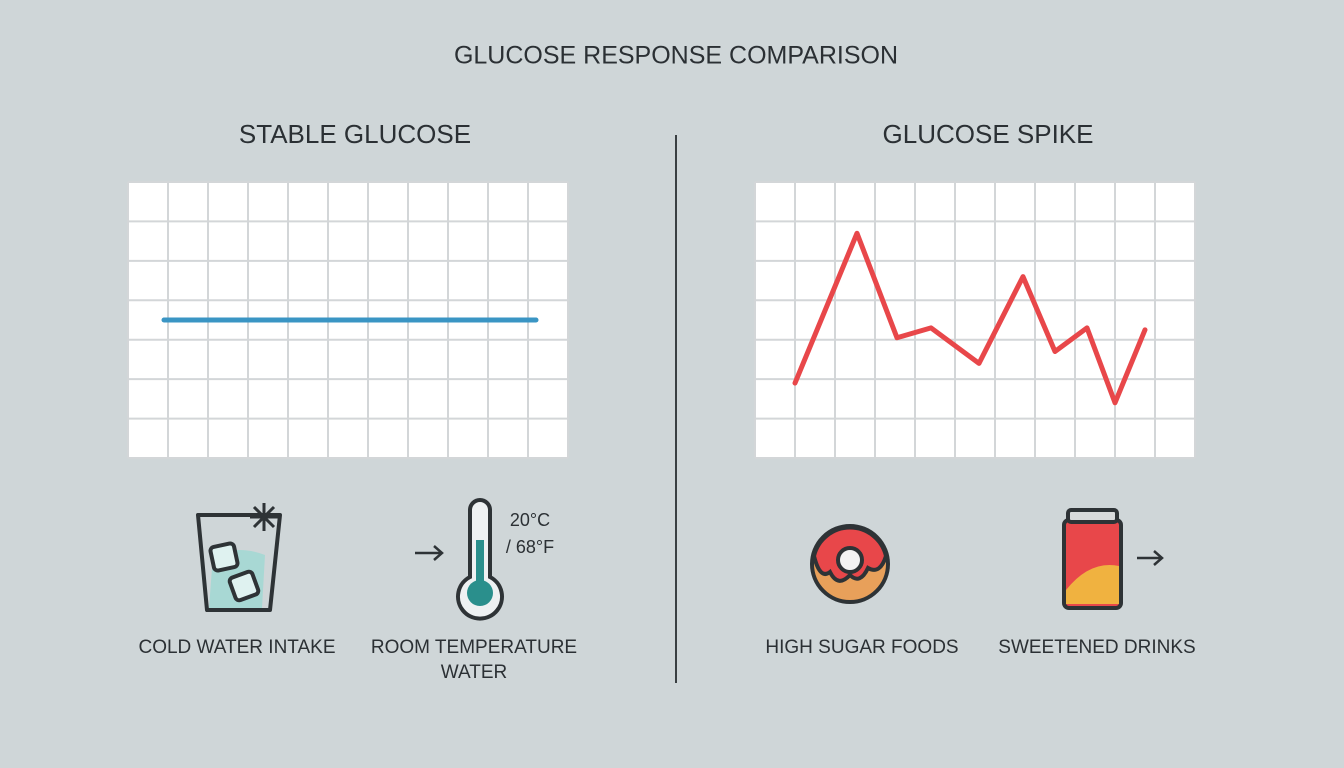 This screenshot has height=768, width=1344. What do you see at coordinates (355, 134) in the screenshot?
I see `chart-title: STABLE GLUCOSE` at bounding box center [355, 134].